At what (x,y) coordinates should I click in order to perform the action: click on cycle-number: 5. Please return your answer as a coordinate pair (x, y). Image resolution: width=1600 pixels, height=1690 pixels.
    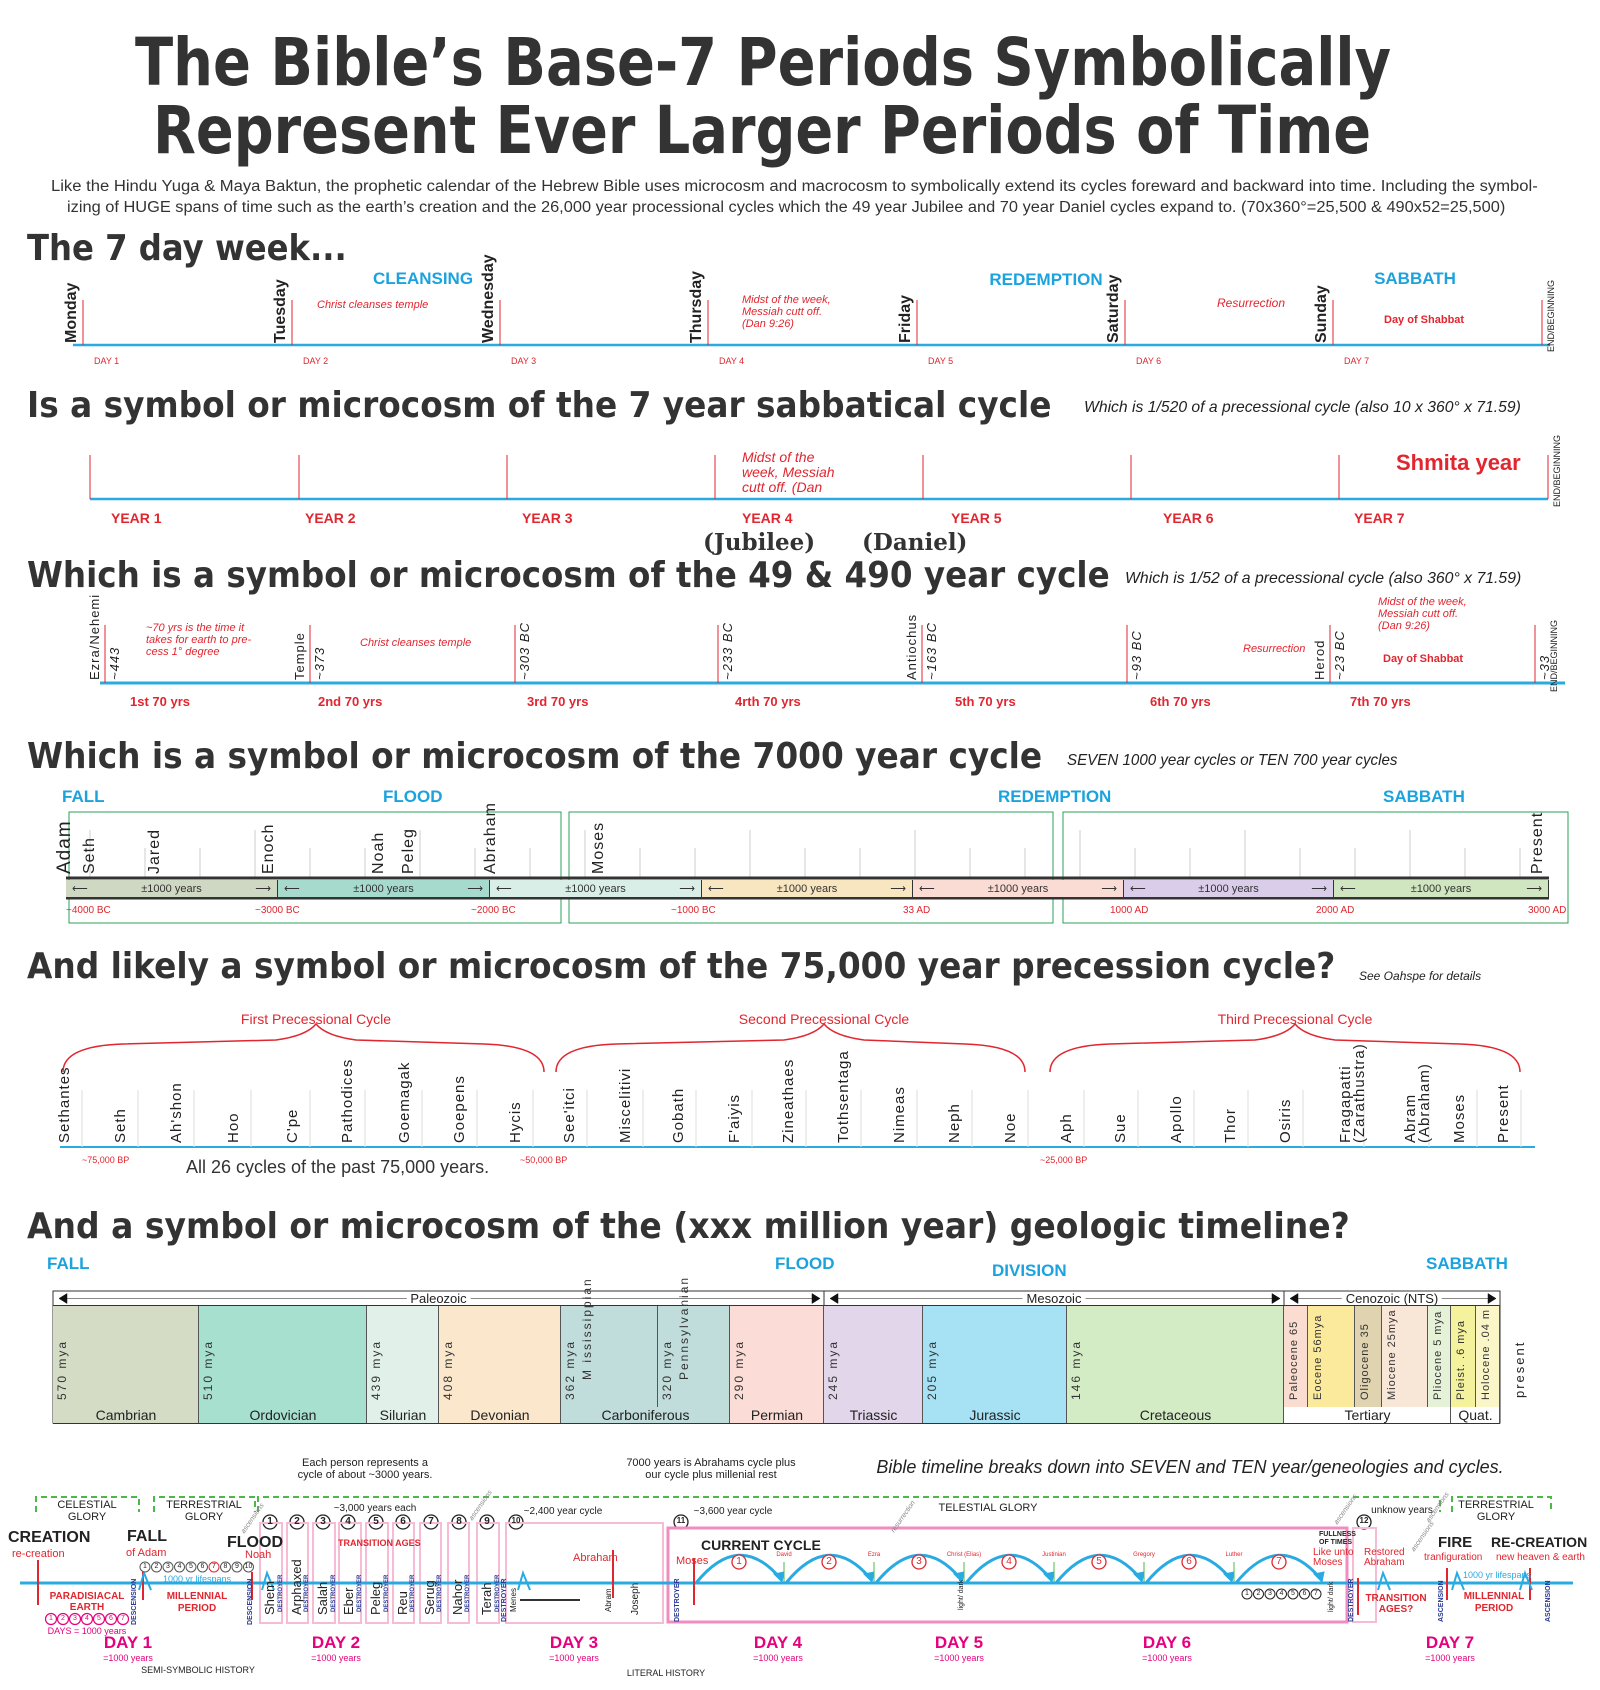
    Looking at the image, I should click on (376, 1521).